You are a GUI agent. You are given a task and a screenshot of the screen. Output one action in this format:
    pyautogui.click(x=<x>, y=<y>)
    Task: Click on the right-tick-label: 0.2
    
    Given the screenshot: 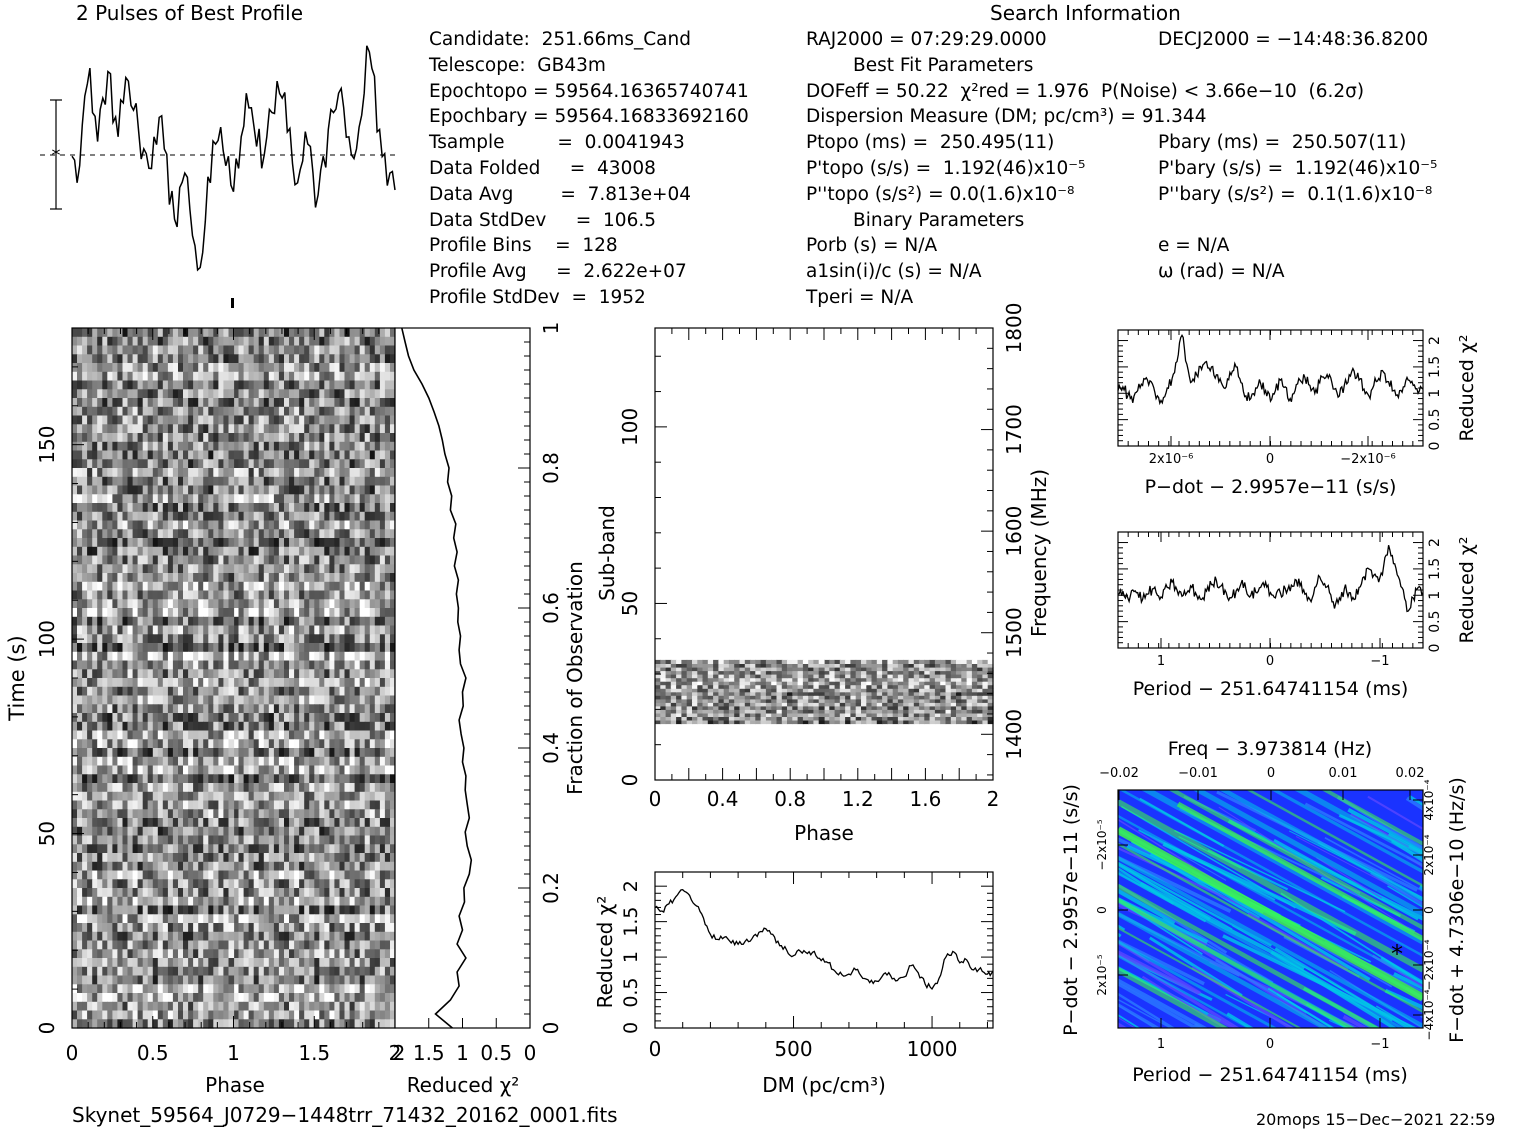 What is the action you would take?
    pyautogui.click(x=551, y=888)
    